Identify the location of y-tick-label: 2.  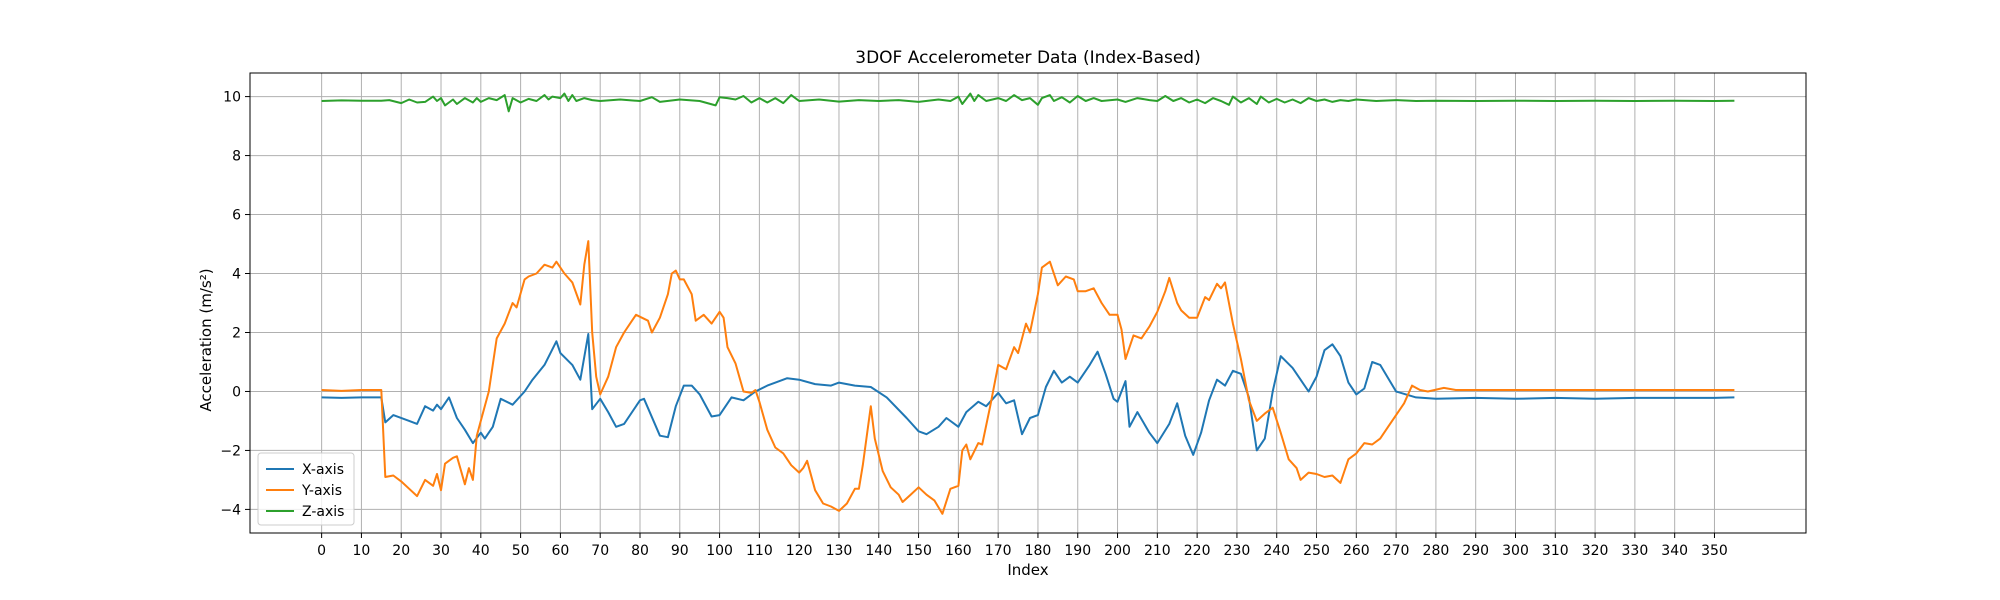
(236, 333).